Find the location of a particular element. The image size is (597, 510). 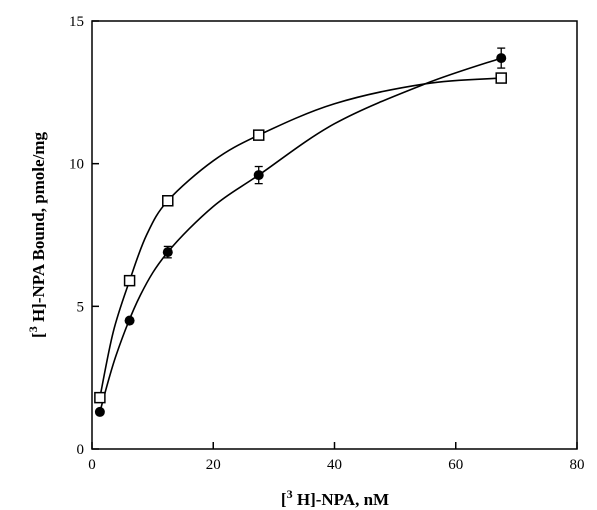

x-axis-label-prefix: [ is located at coordinates (284, 499).